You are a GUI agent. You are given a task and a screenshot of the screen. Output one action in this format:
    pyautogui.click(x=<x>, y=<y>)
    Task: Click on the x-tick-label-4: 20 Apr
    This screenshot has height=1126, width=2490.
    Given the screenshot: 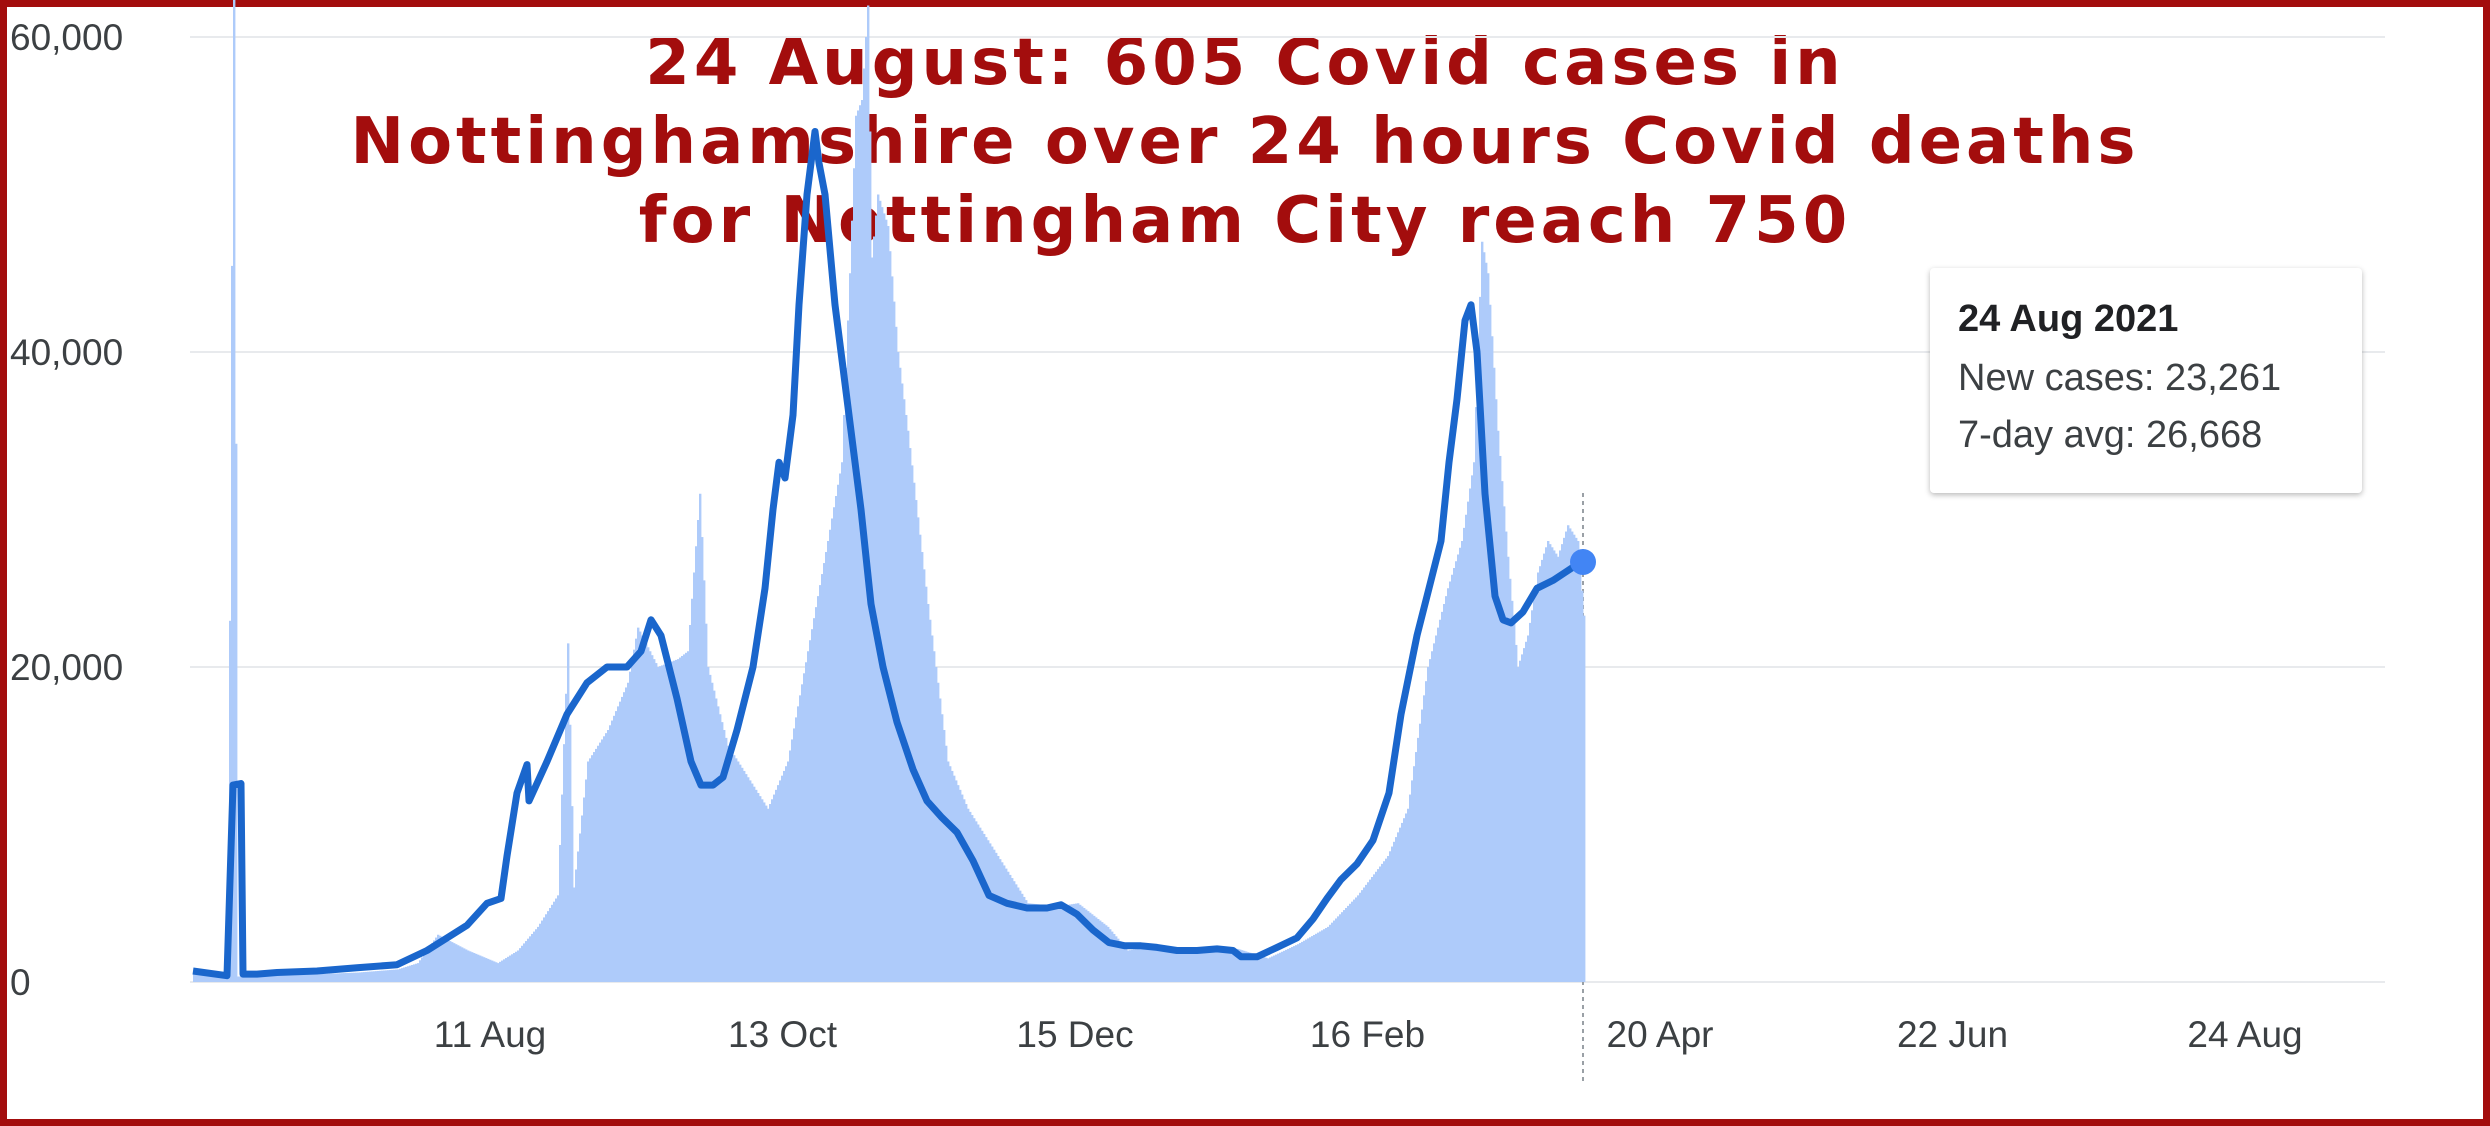 What is the action you would take?
    pyautogui.click(x=1660, y=1034)
    